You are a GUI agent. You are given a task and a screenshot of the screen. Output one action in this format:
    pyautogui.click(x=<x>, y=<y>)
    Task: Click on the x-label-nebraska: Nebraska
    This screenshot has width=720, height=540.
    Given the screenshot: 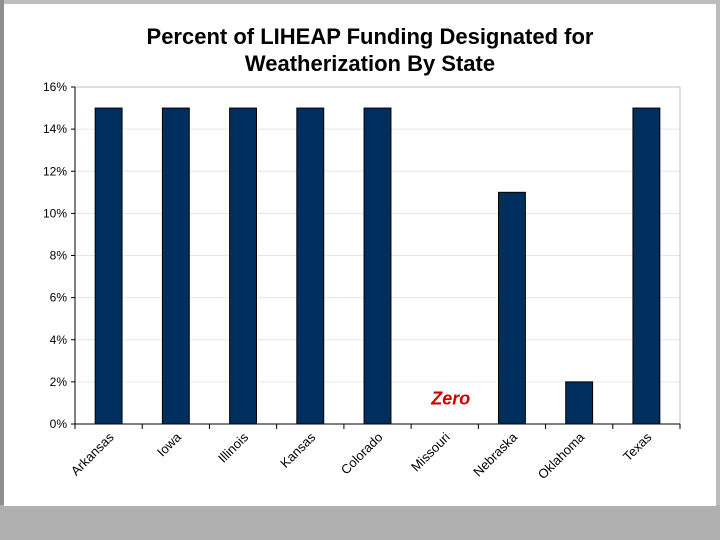 What is the action you would take?
    pyautogui.click(x=495, y=454)
    